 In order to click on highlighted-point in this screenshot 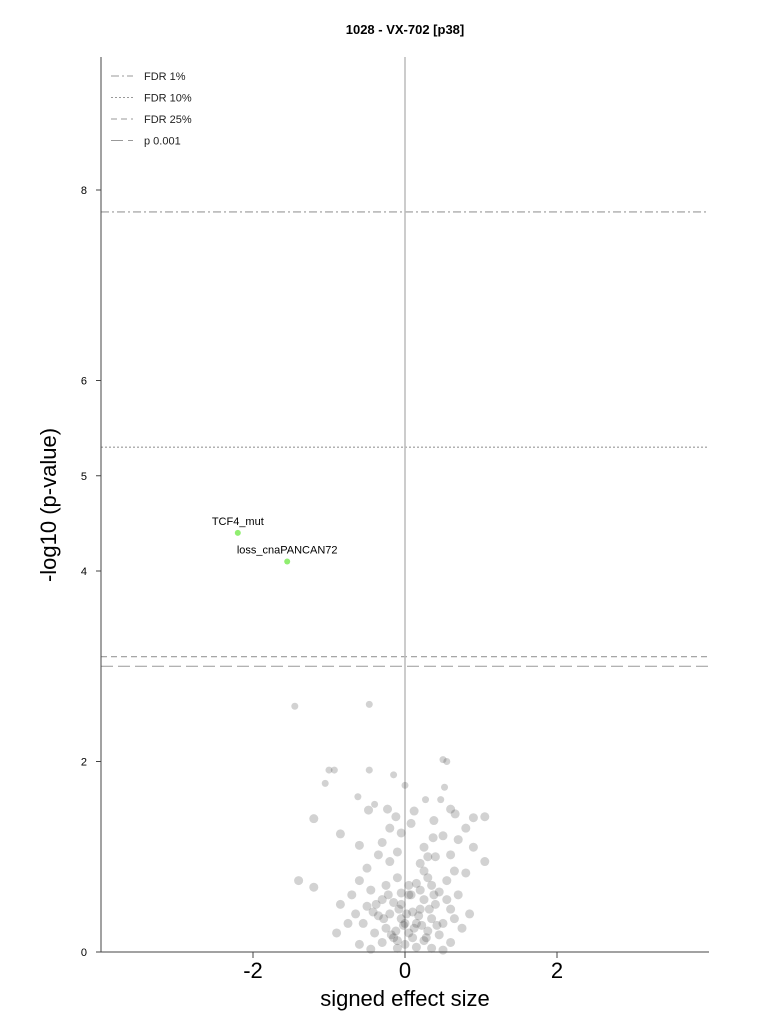, I will do `click(287, 561)`.